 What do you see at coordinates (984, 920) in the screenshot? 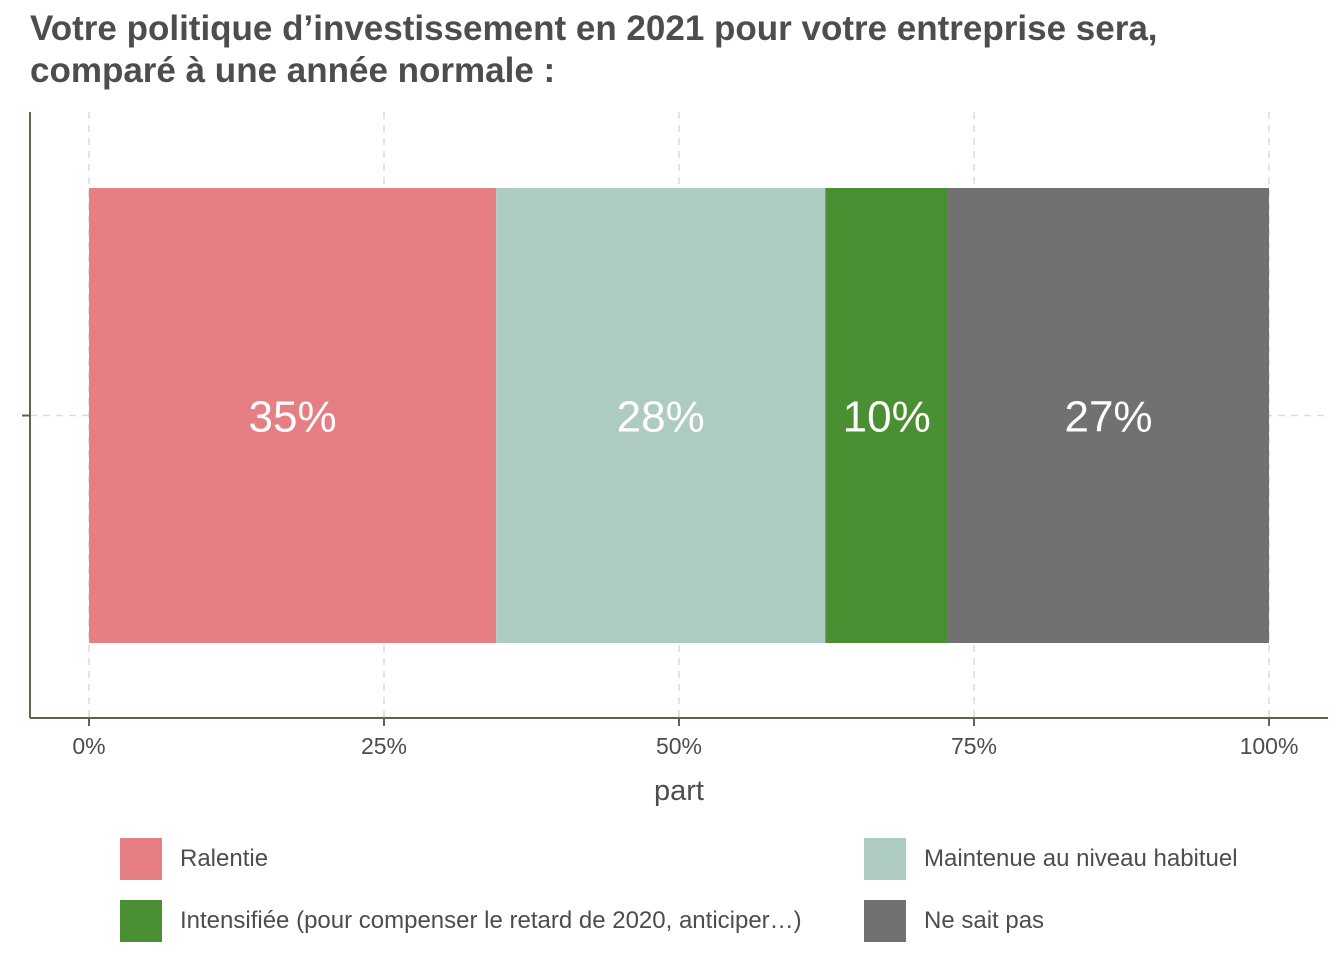
I see `legend-label-ne-sait-pas: Ne sait pas` at bounding box center [984, 920].